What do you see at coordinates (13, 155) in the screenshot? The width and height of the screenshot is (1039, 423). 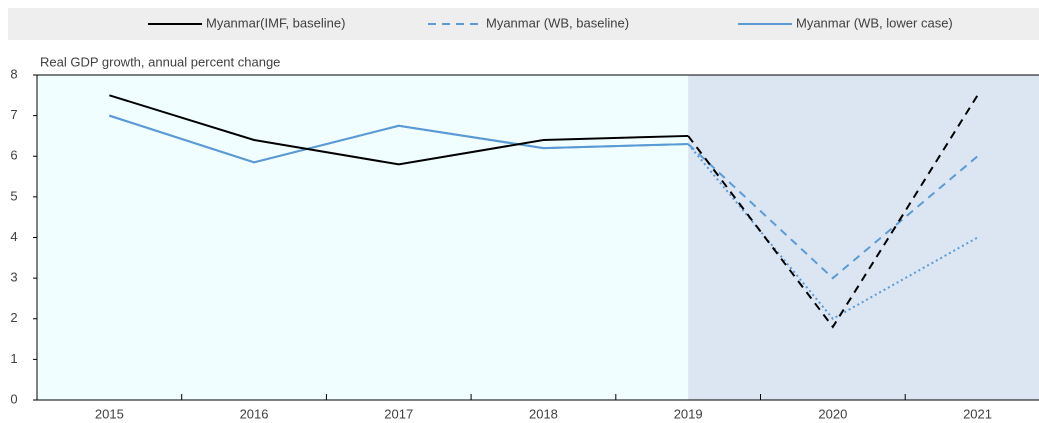 I see `y-tick-label: 6` at bounding box center [13, 155].